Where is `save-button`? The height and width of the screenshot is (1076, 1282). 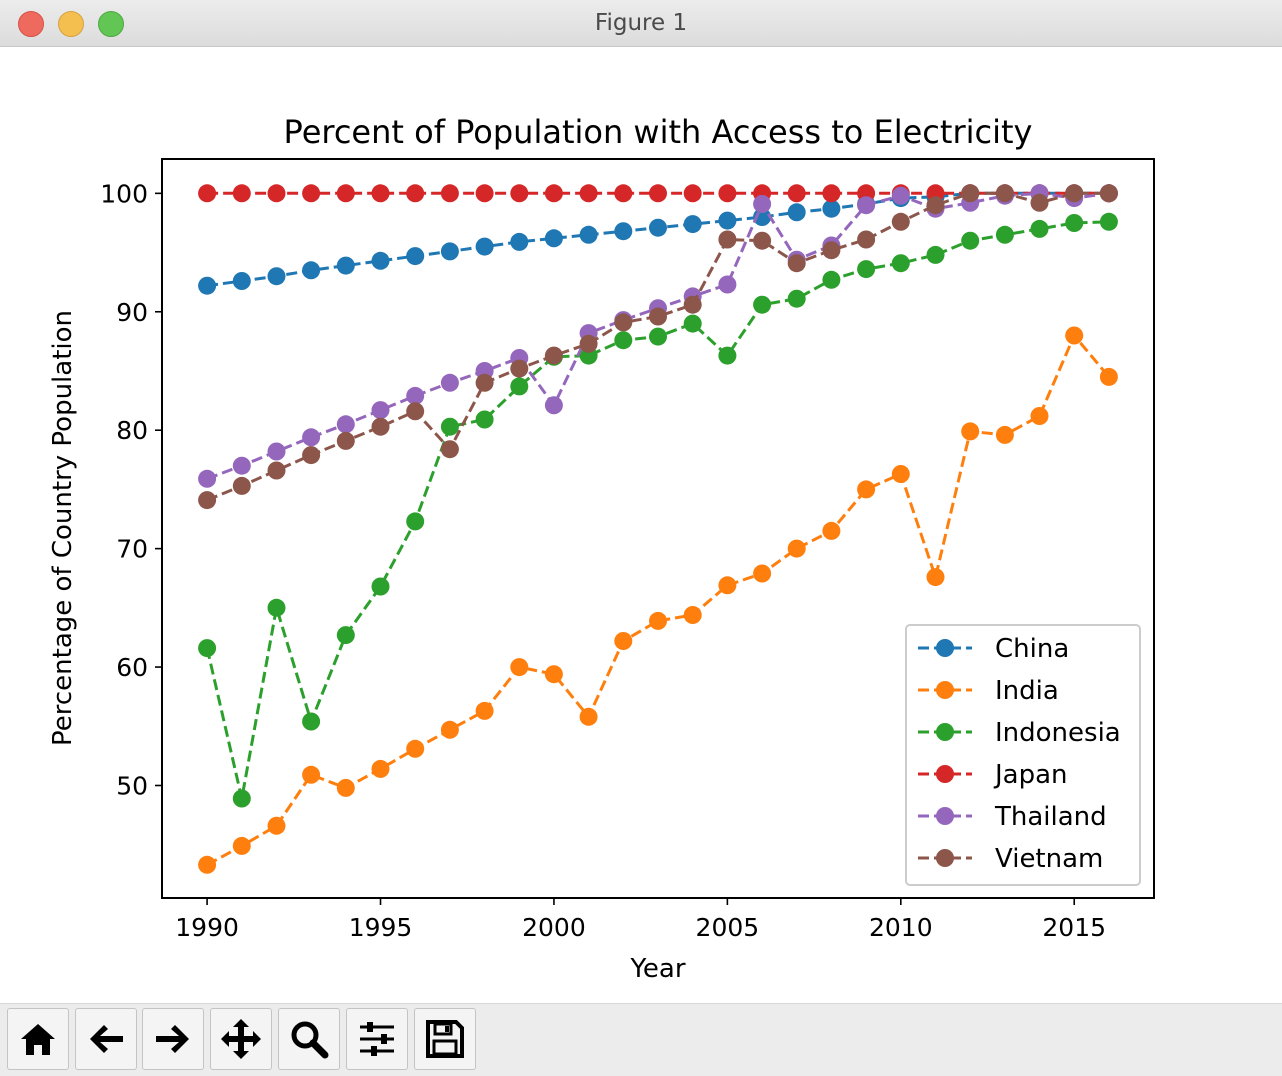
save-button is located at coordinates (445, 1039).